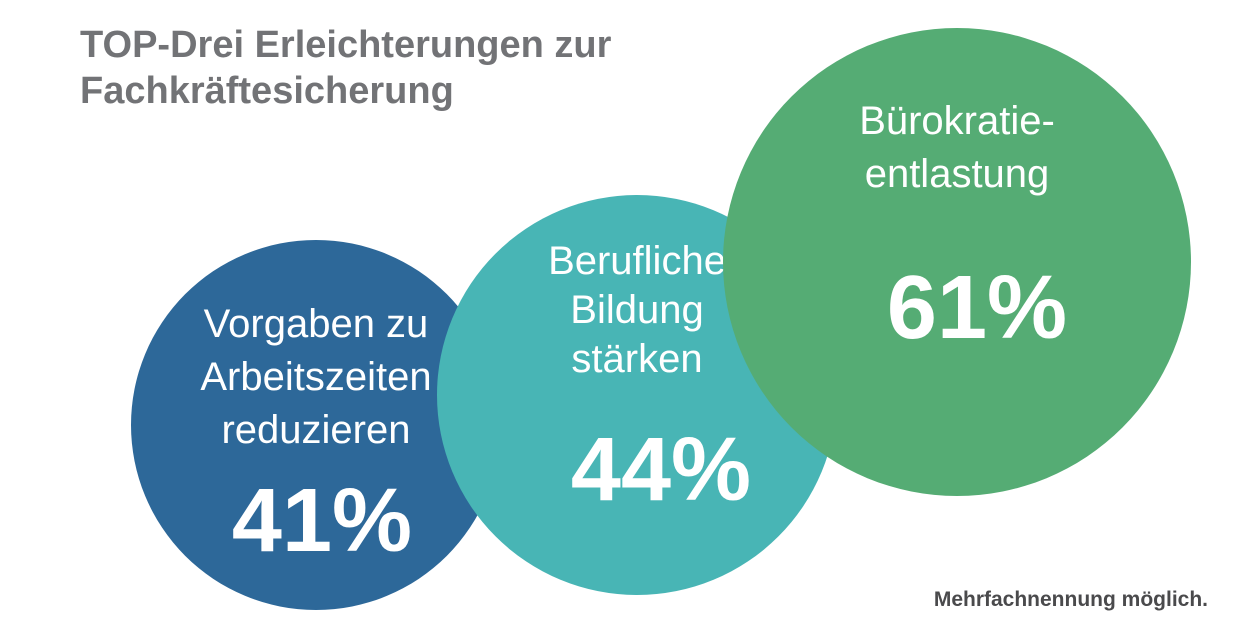 Image resolution: width=1240 pixels, height=643 pixels. Describe the element at coordinates (637, 261) in the screenshot. I see `bubble-2-label-line-1: Berufliche` at that location.